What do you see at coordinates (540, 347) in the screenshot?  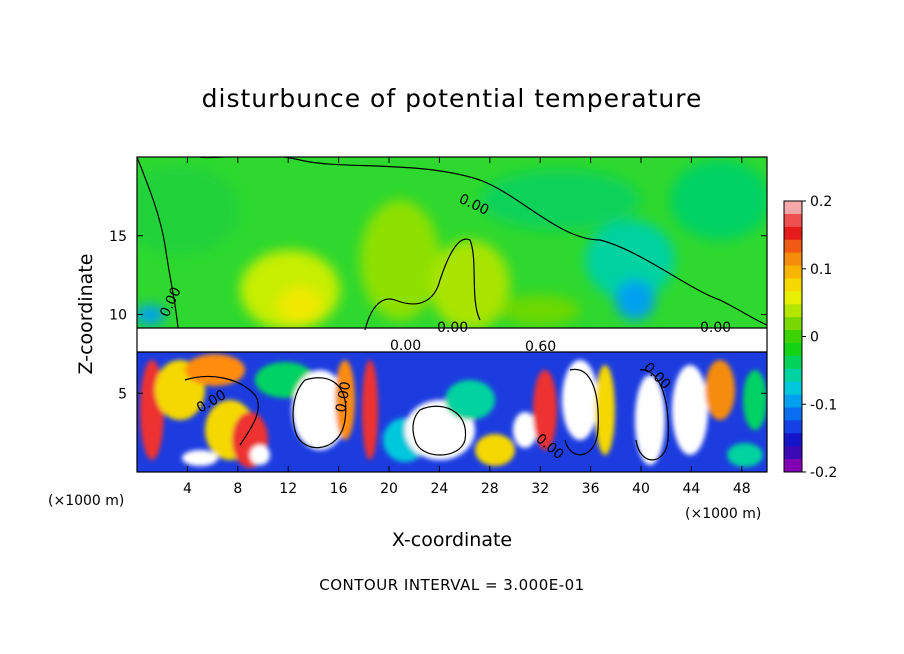 I see `contour-label: 0.60` at bounding box center [540, 347].